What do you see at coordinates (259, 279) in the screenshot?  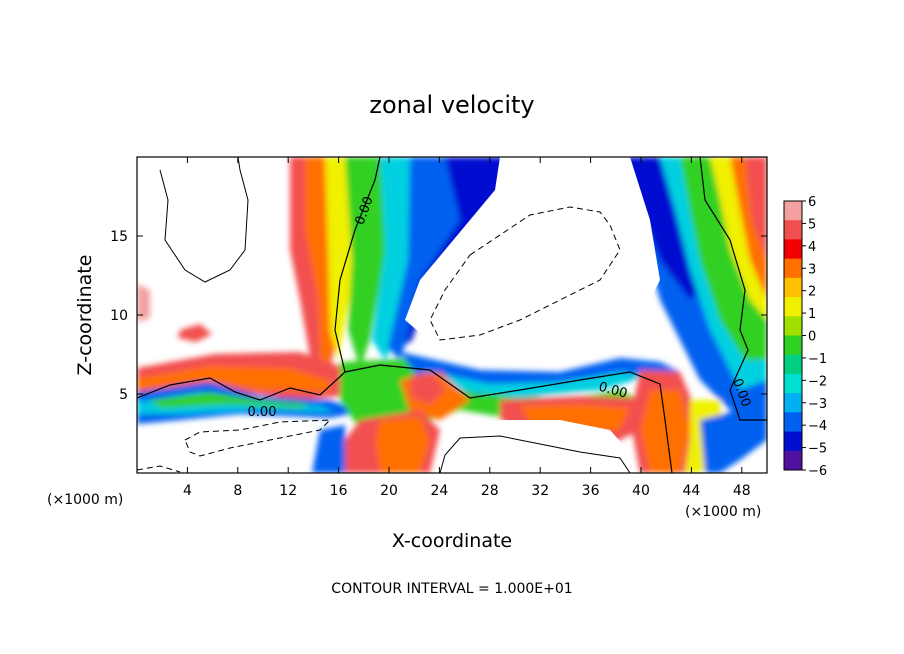 I see `zero-contour-west` at bounding box center [259, 279].